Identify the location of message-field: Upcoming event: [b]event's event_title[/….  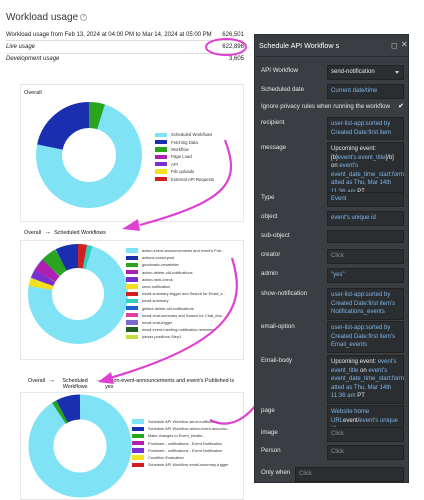
(365, 171).